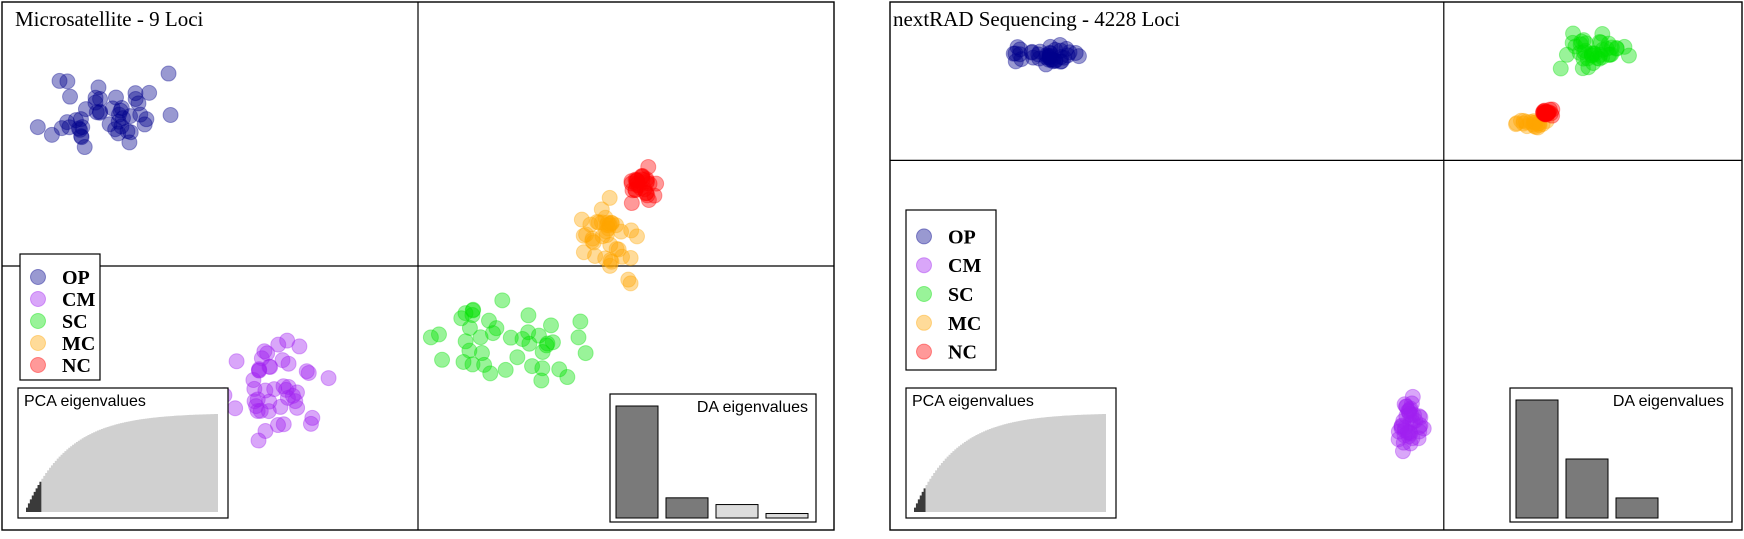 The image size is (1744, 539). What do you see at coordinates (924, 351) in the screenshot?
I see `legend-marker-nc` at bounding box center [924, 351].